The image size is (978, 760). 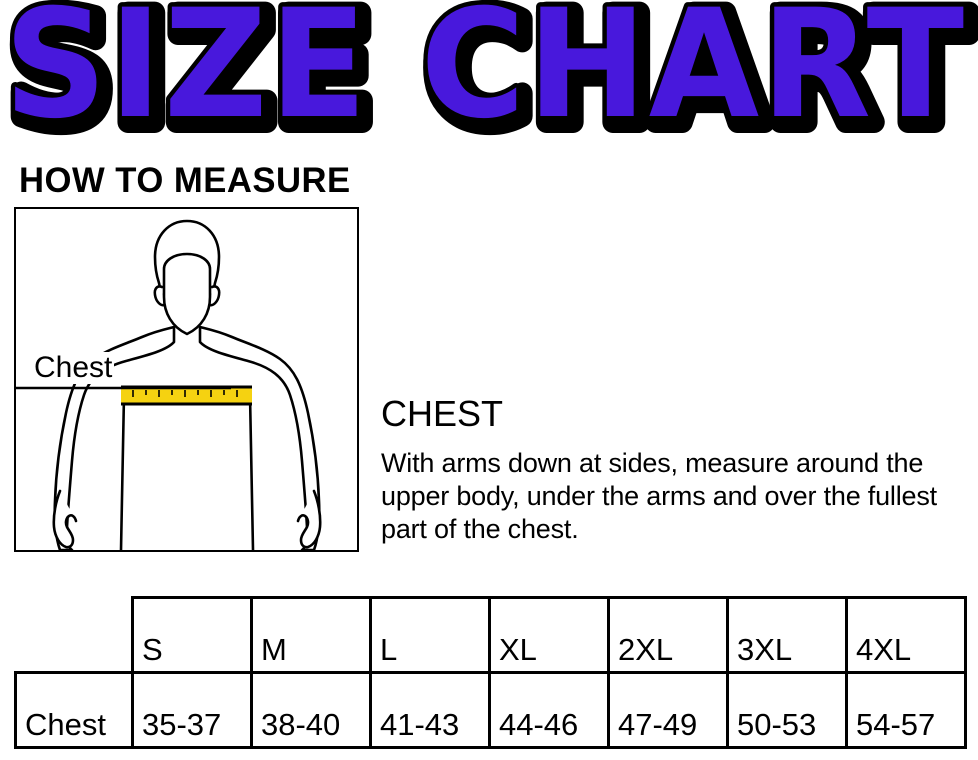 What do you see at coordinates (906, 710) in the screenshot?
I see `table-cell-chest-4xl: 54-57` at bounding box center [906, 710].